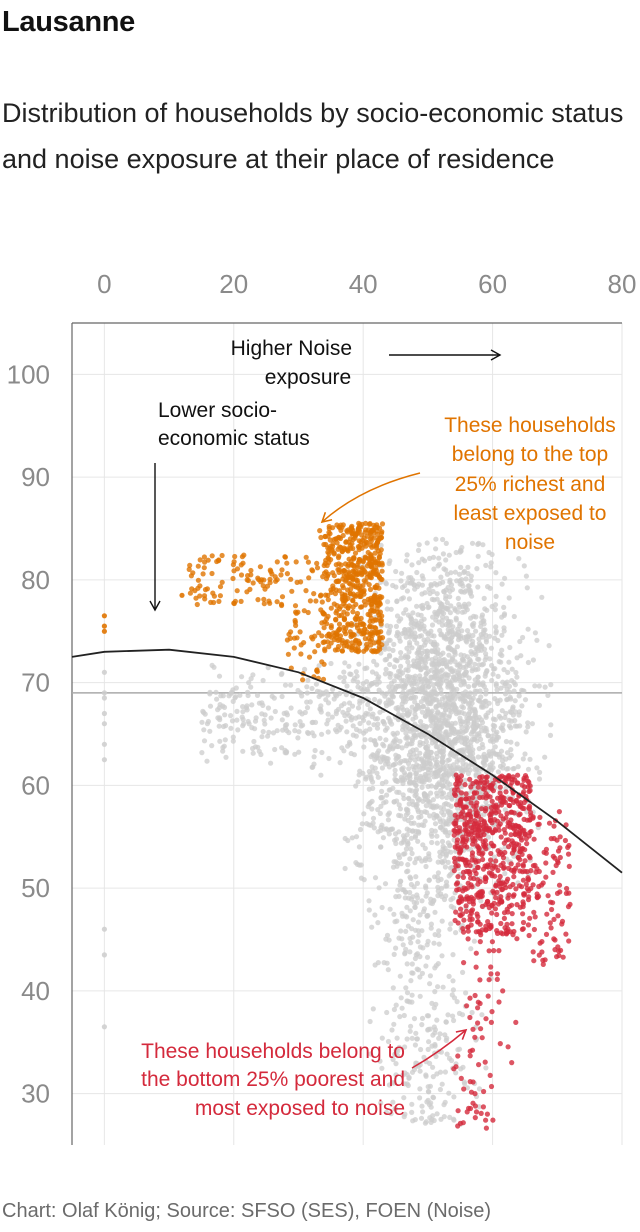 This screenshot has width=640, height=1232. I want to click on x-tick-label: 60, so click(492, 284).